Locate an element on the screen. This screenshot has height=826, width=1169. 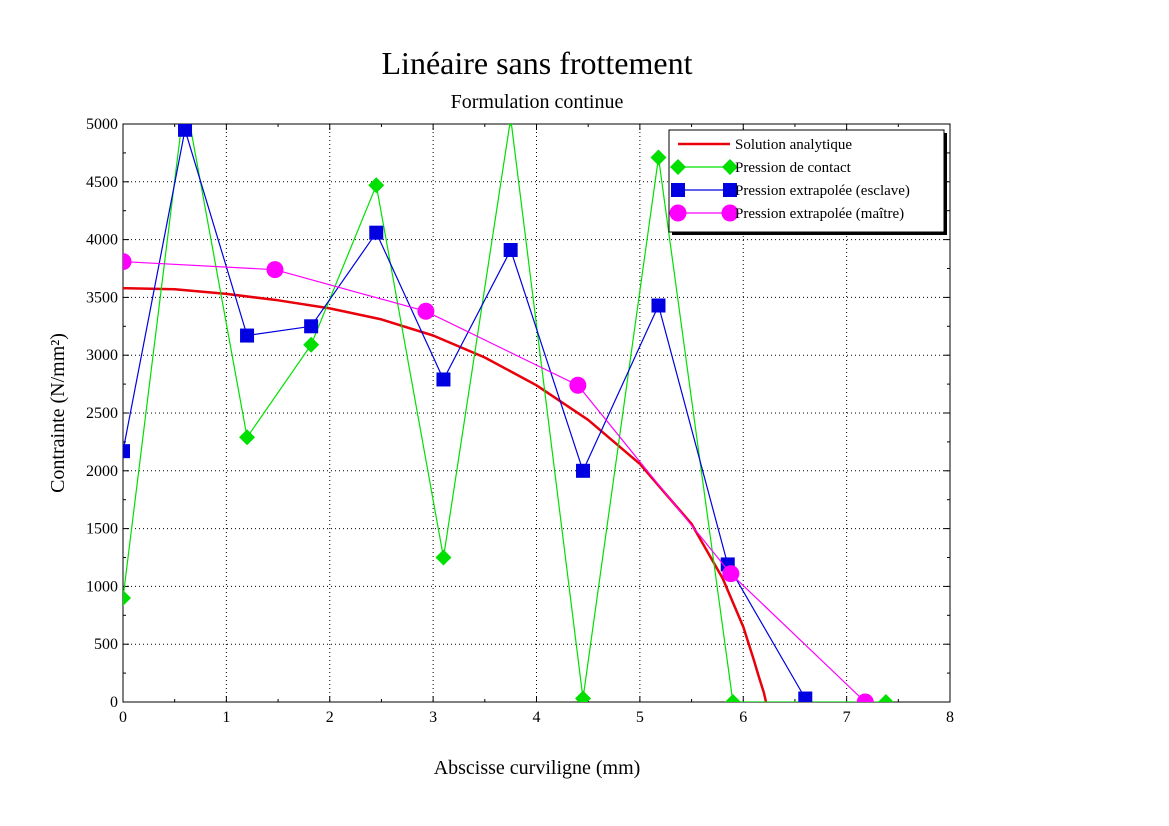
x-axis-label: Abscisse curviligne (mm) is located at coordinates (537, 768).